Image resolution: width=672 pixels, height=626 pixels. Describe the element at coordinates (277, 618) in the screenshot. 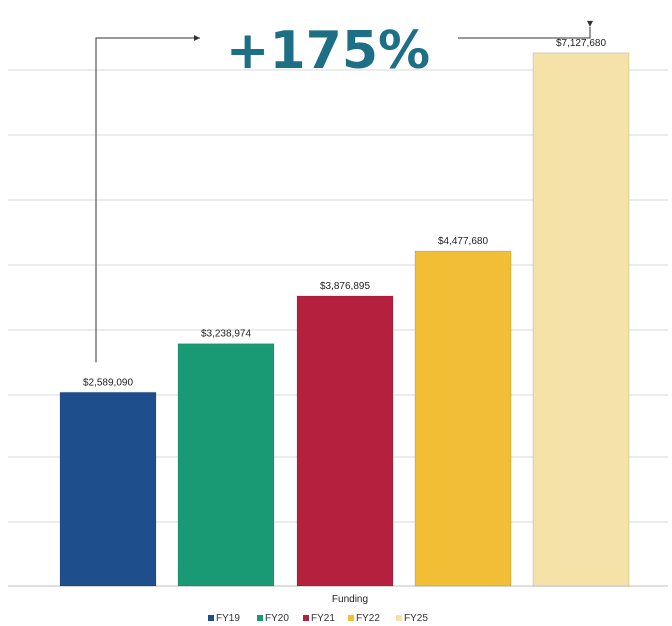

I see `legend-label-fy20: FY20` at that location.